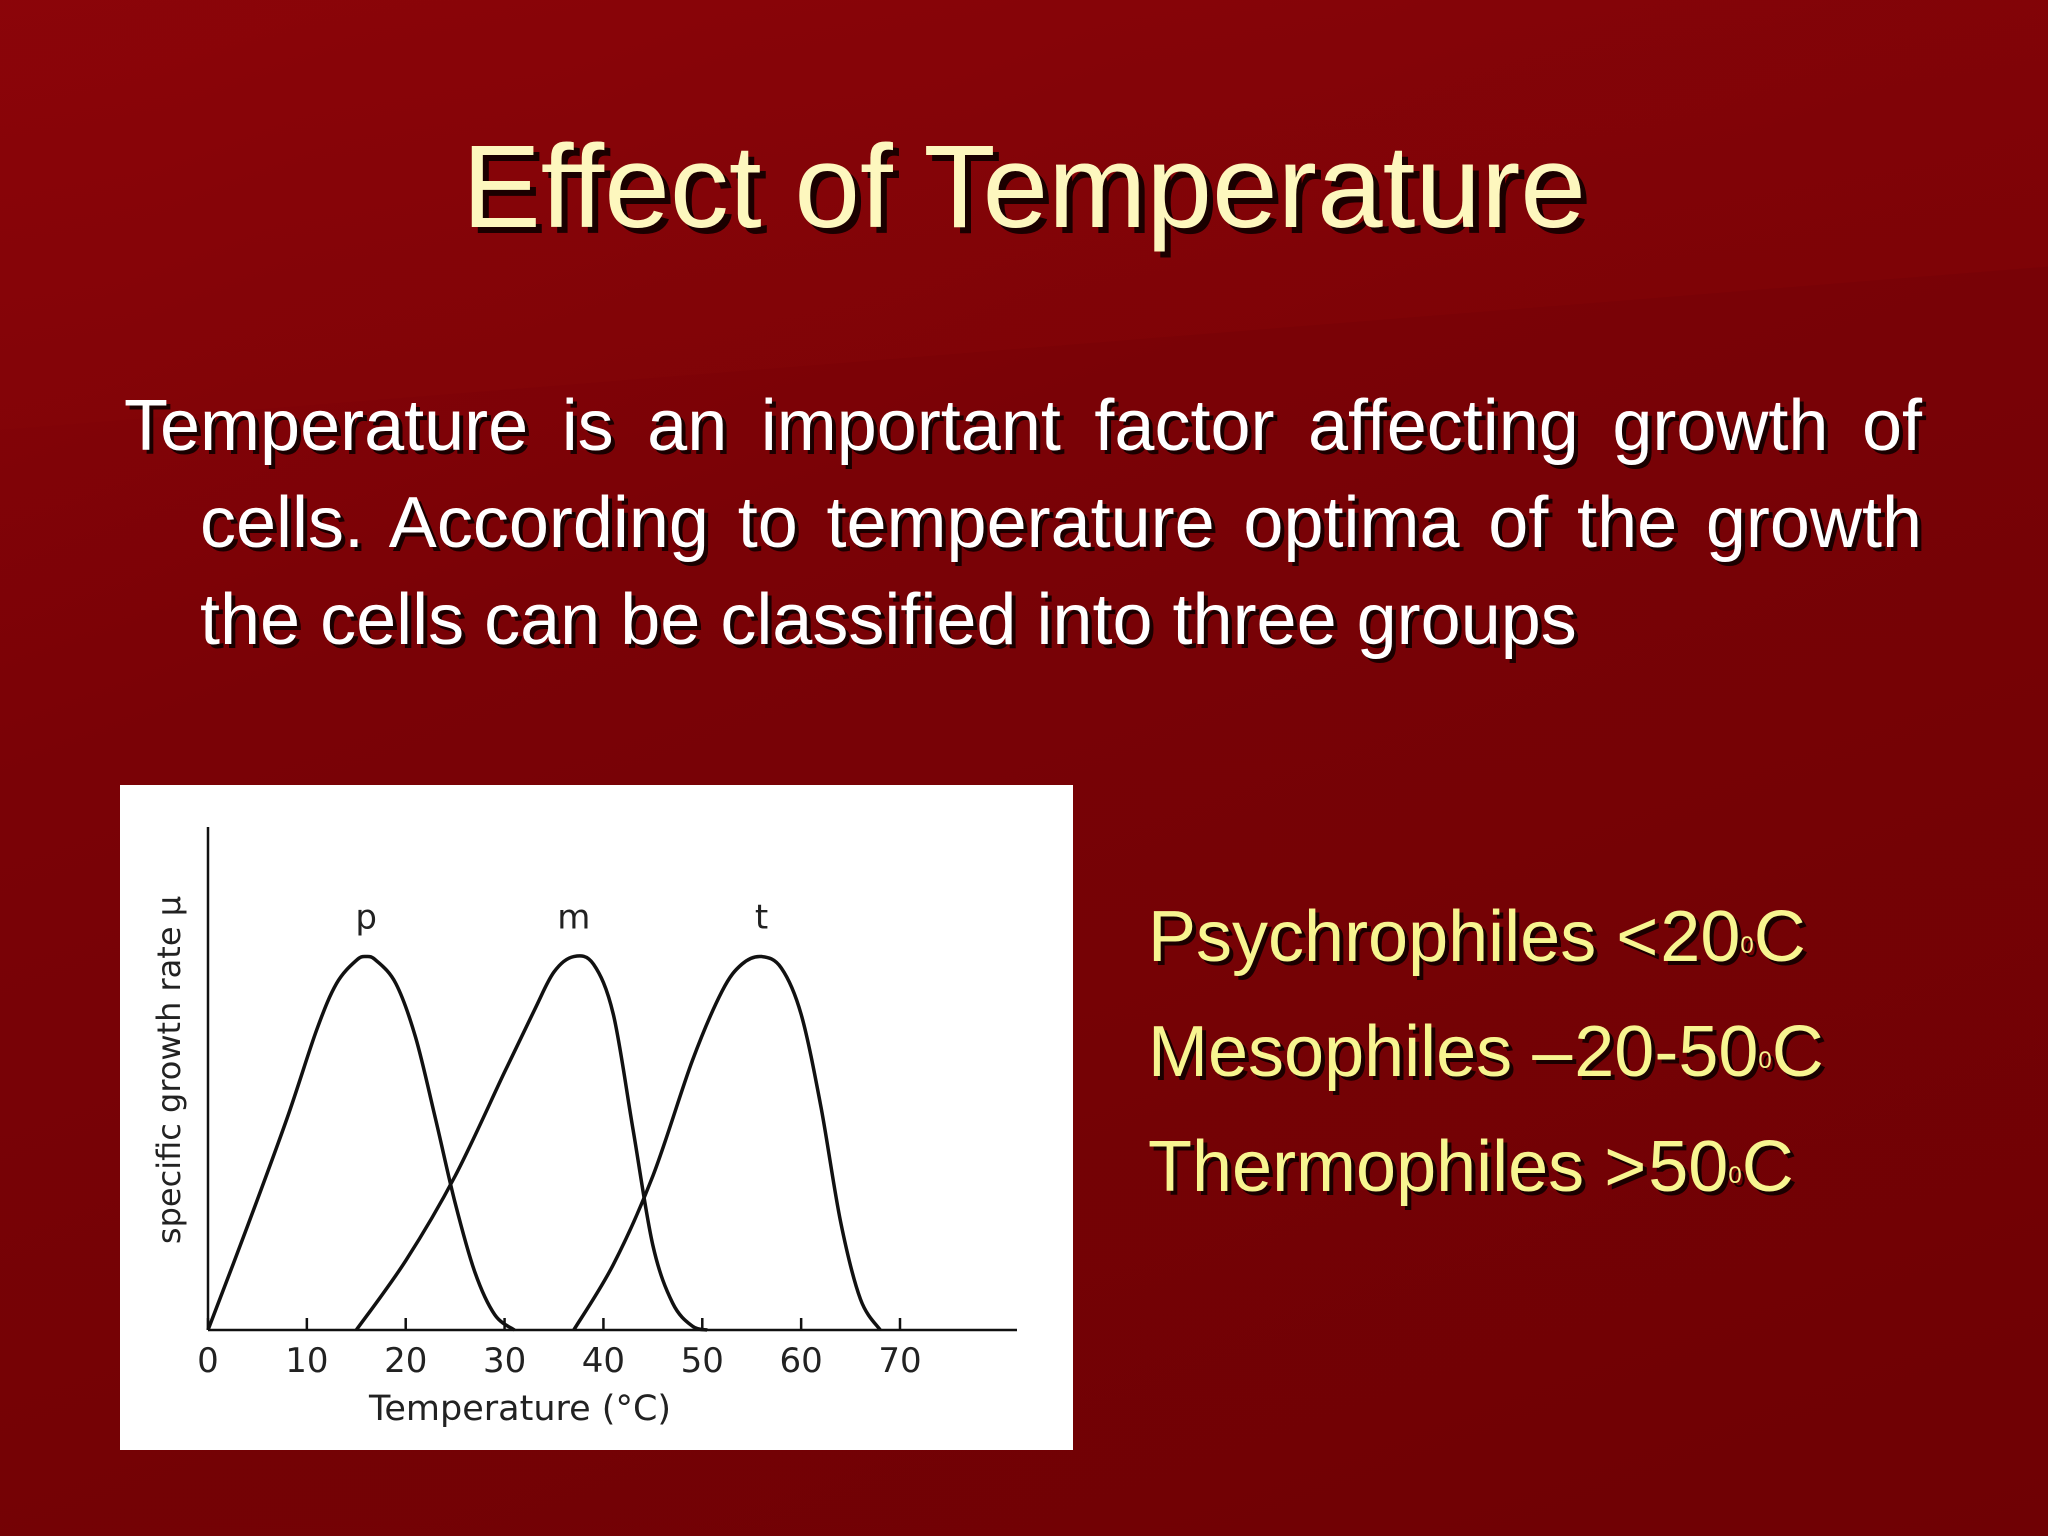 Image resolution: width=2048 pixels, height=1536 pixels. I want to click on x-tick-label: 50, so click(702, 1361).